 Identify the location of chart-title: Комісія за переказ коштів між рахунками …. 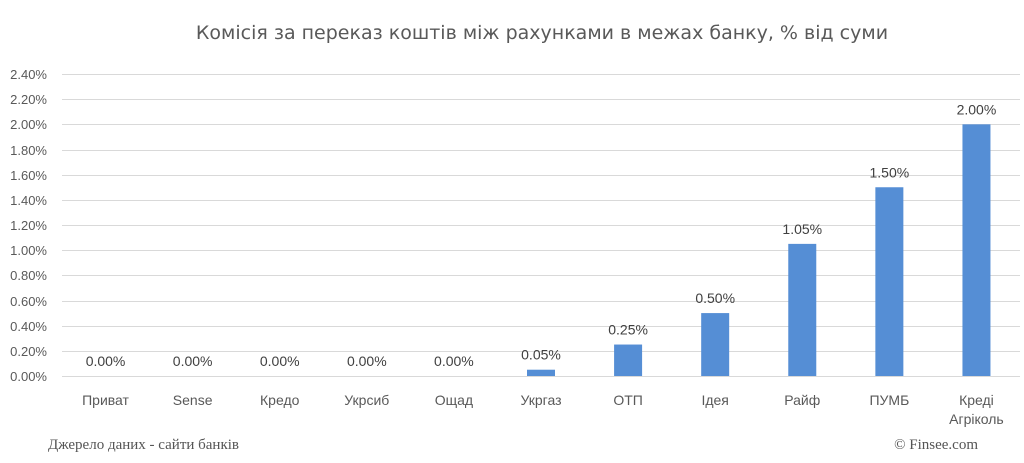
(542, 33).